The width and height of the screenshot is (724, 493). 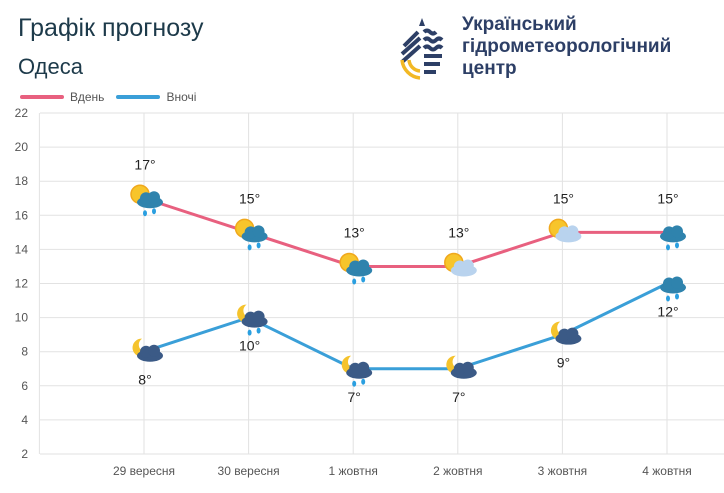 I want to click on y-tick-label: 10, so click(x=22, y=318).